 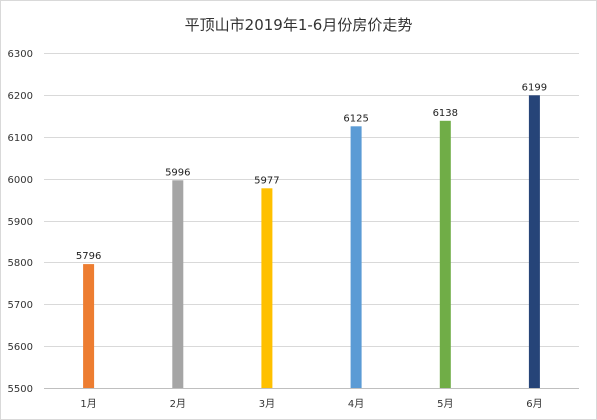 I want to click on bar-data-label: 5796, so click(x=88, y=256).